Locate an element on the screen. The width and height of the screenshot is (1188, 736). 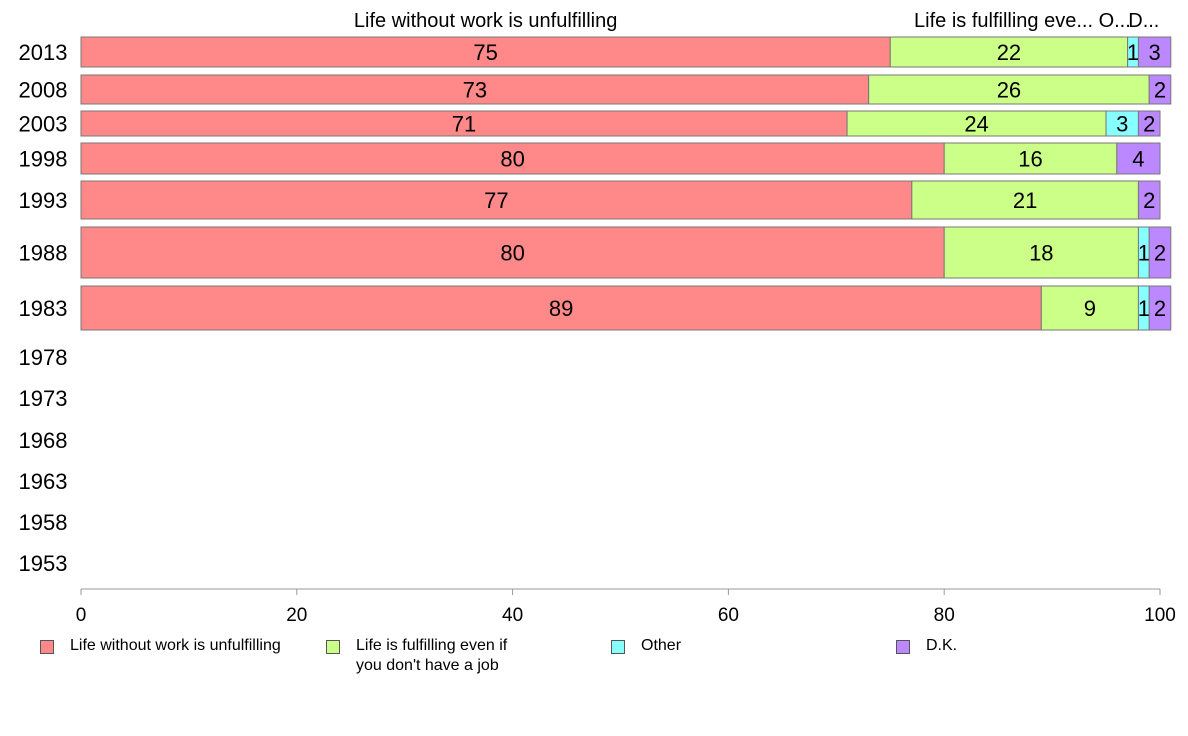
legend-label: Life without work is unfulfilling is located at coordinates (175, 645).